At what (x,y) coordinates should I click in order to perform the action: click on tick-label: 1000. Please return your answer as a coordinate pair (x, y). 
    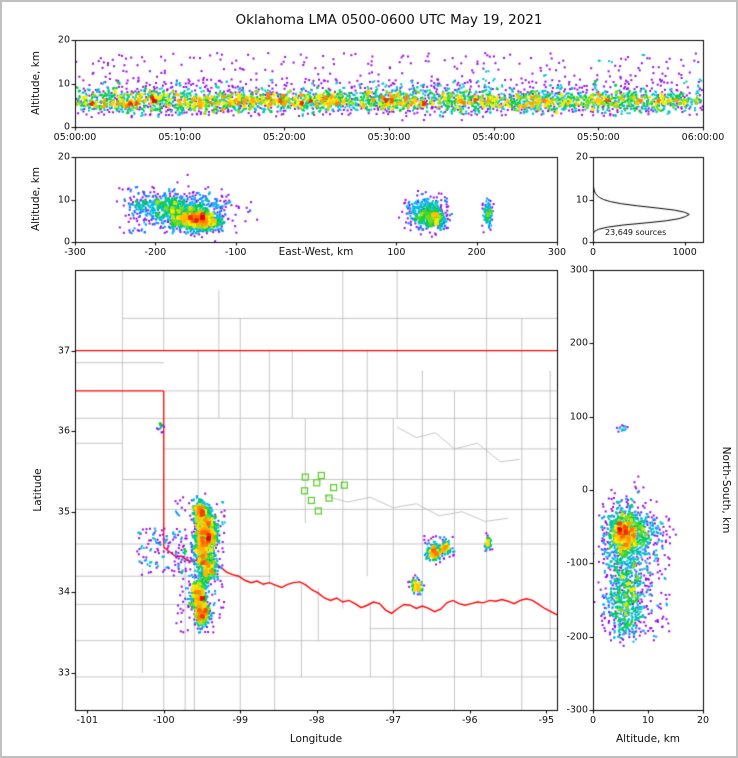
    Looking at the image, I should click on (684, 252).